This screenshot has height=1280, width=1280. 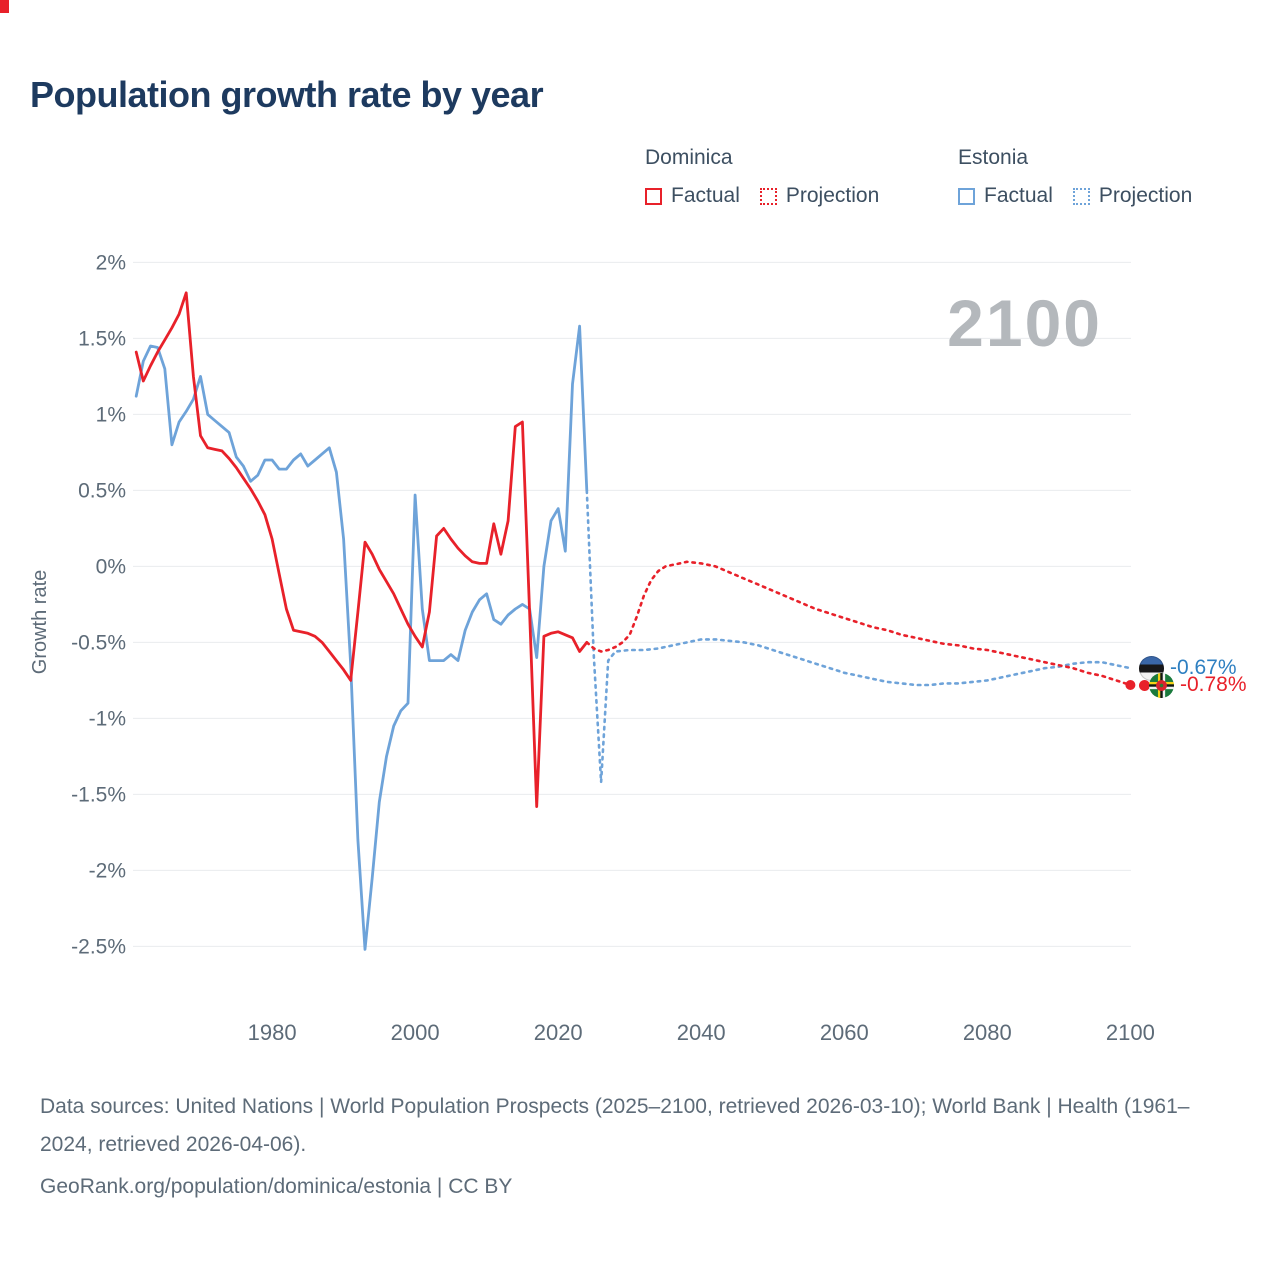 I want to click on legend-title-estonia: Estonia, so click(x=993, y=157).